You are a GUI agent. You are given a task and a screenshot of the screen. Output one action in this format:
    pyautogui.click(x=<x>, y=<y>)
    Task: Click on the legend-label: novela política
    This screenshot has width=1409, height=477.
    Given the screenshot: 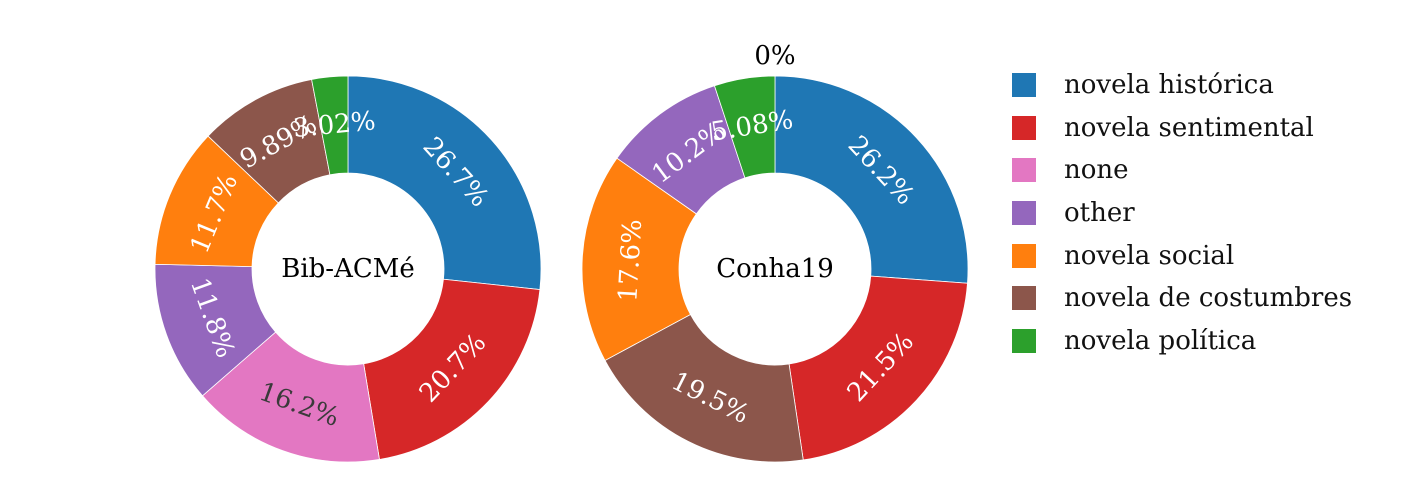 What is the action you would take?
    pyautogui.click(x=1160, y=340)
    